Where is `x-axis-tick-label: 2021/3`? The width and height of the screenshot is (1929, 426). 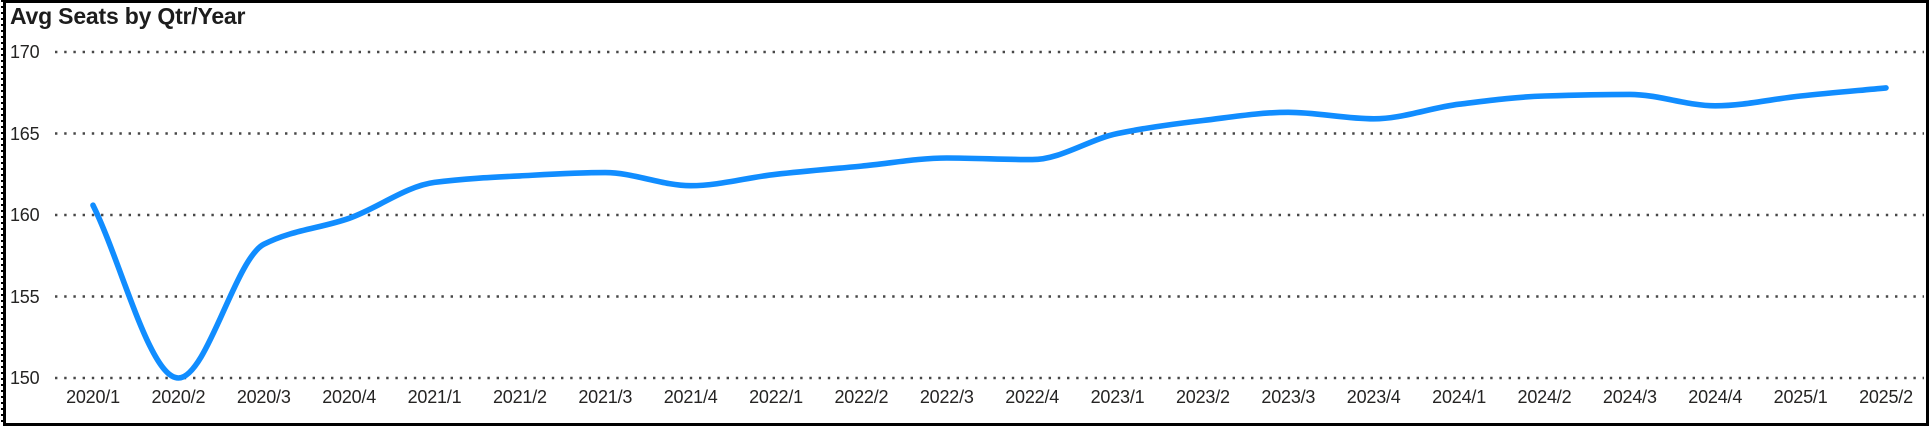
x-axis-tick-label: 2021/3 is located at coordinates (605, 397).